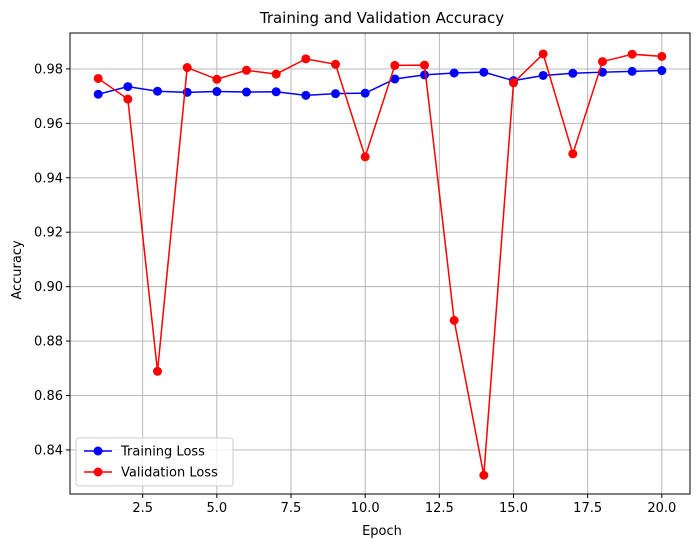 The width and height of the screenshot is (700, 547). Describe the element at coordinates (661, 508) in the screenshot. I see `x-tick-label: 20.0` at that location.